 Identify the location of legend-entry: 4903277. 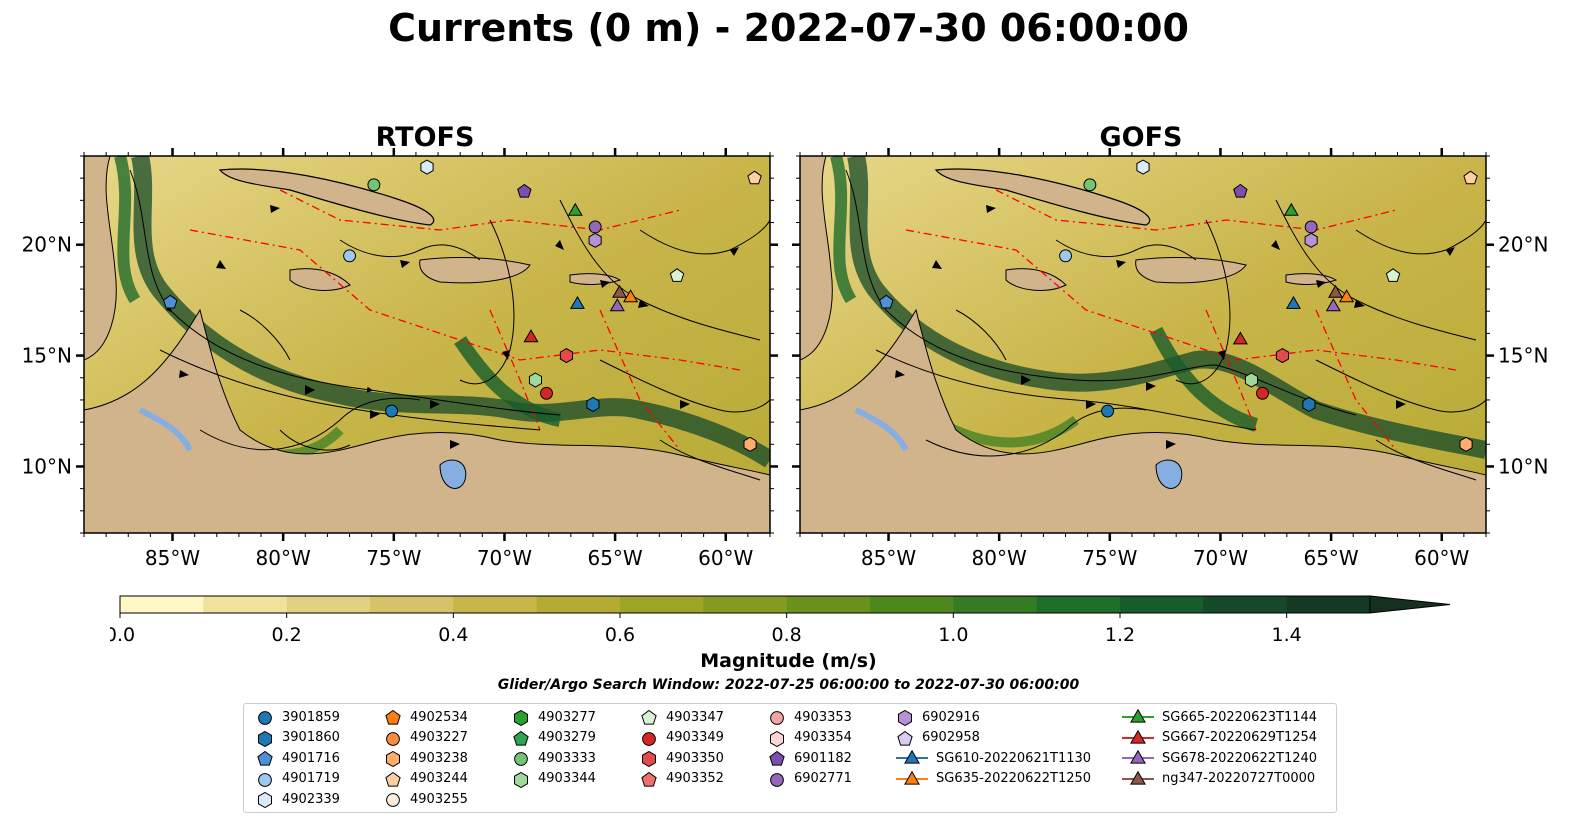
(553, 717).